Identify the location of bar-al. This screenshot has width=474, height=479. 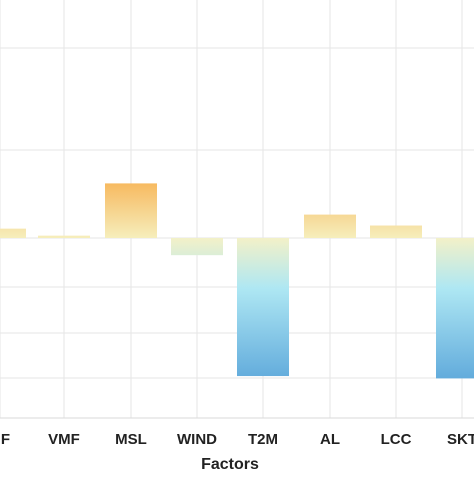
(330, 226).